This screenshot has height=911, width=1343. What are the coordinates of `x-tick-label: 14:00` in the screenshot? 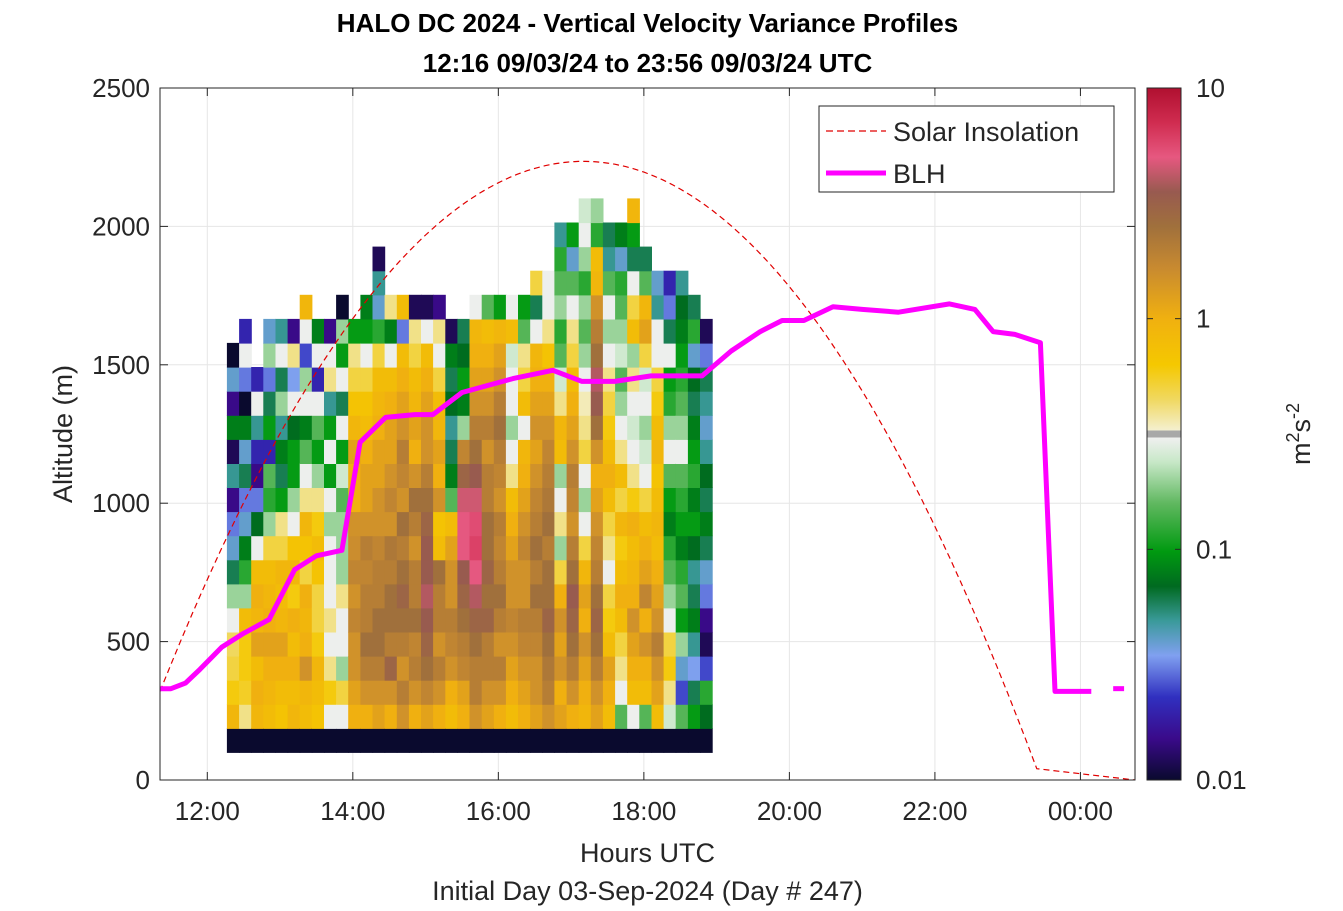 It's located at (352, 811).